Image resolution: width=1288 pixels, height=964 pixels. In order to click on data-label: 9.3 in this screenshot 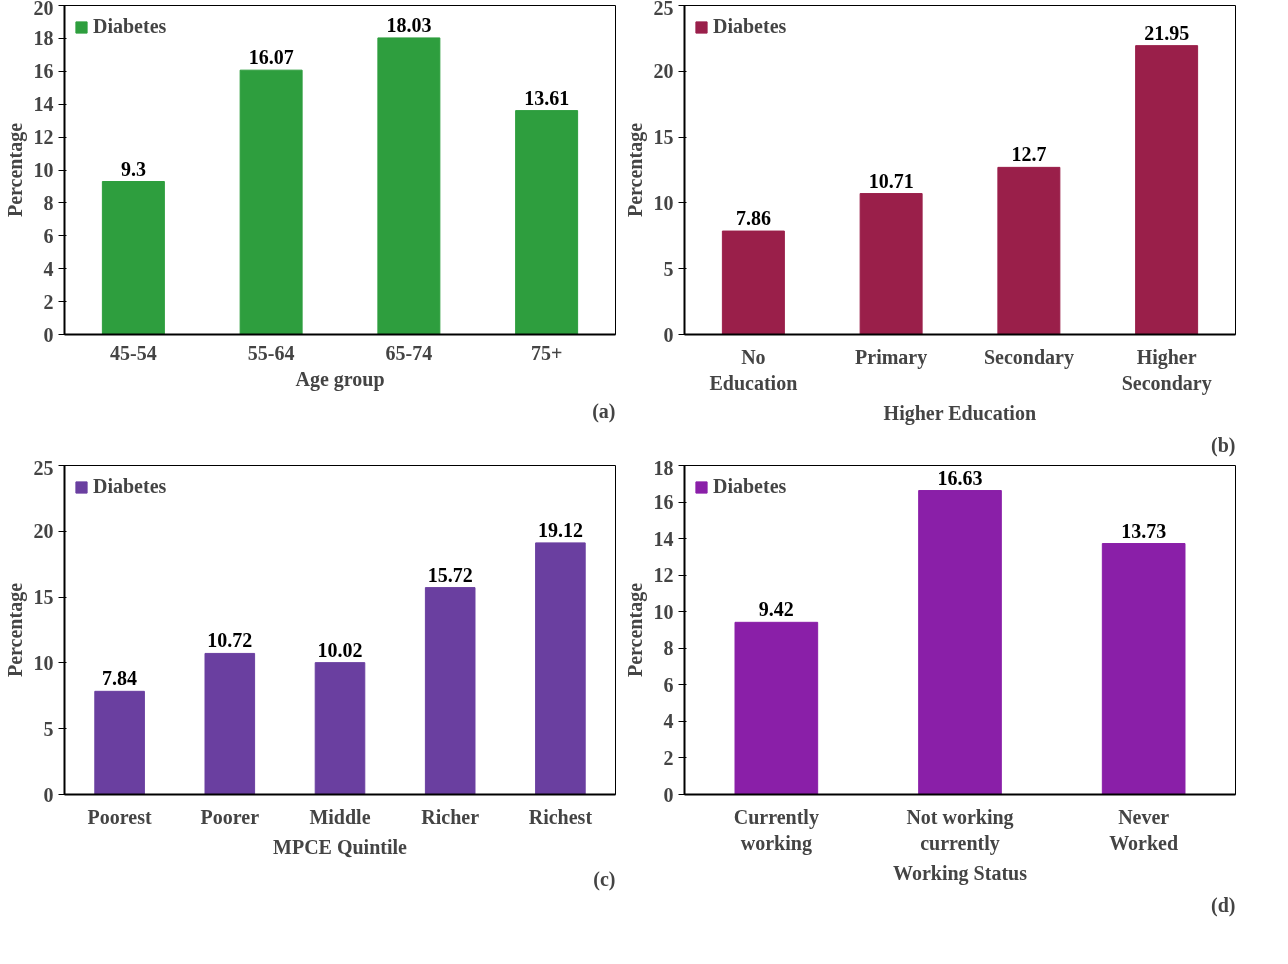, I will do `click(133, 168)`.